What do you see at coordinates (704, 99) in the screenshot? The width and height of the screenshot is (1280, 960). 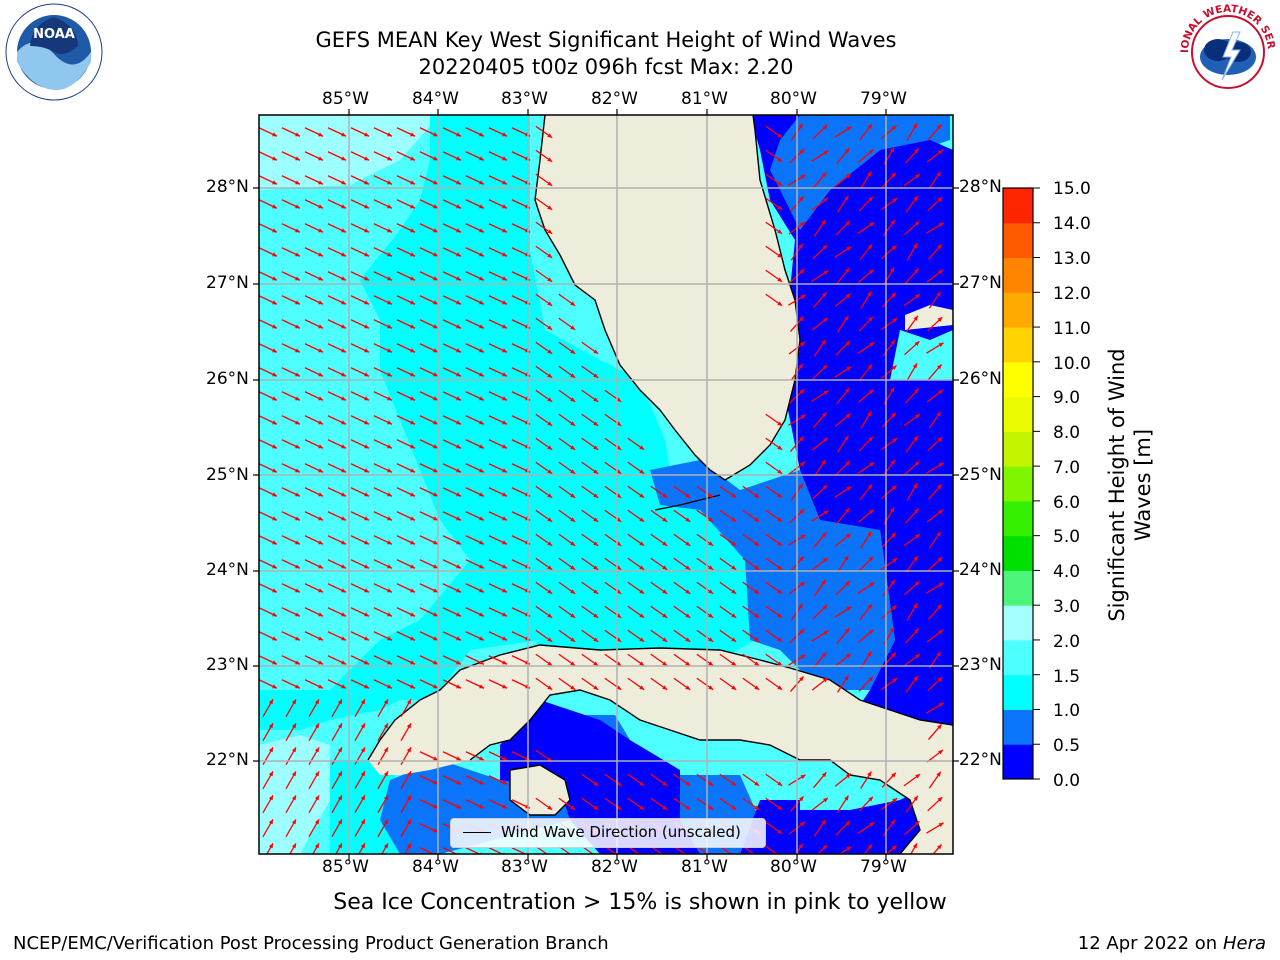 I see `lon-label-top-81W: 81°W` at bounding box center [704, 99].